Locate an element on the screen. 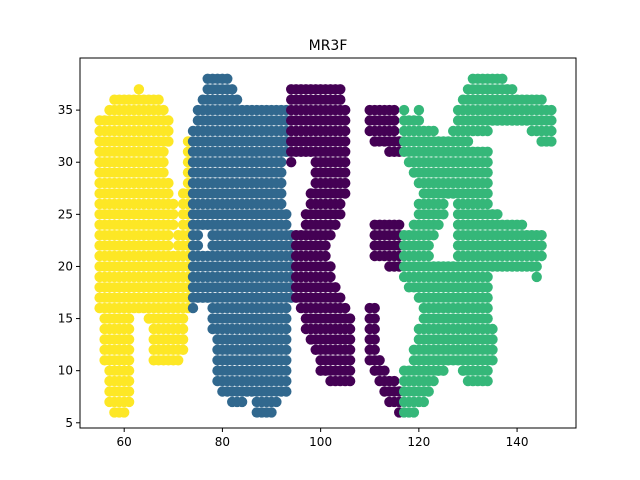  x-axis: 60 80 100 120 140 is located at coordinates (323, 438).